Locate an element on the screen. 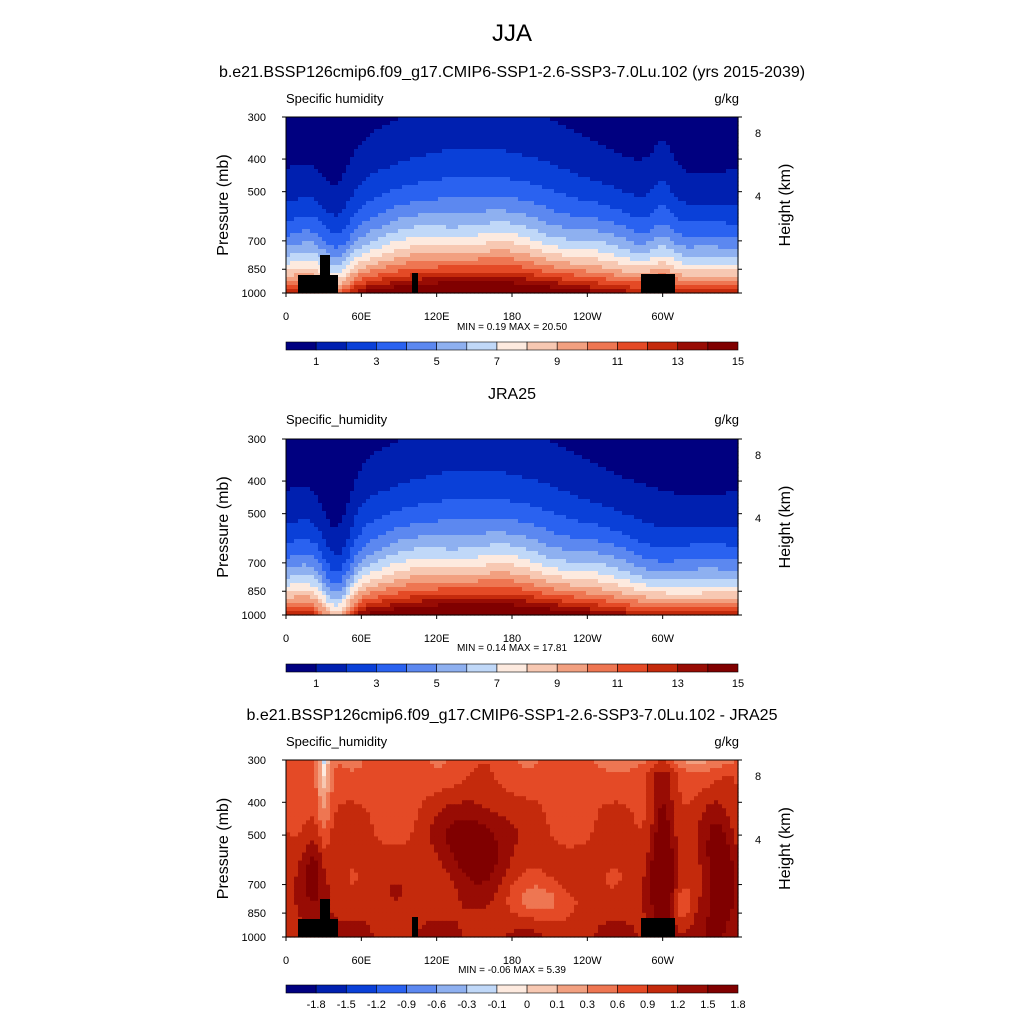 The width and height of the screenshot is (1024, 1024). panel-2-xtick-180: 180 is located at coordinates (512, 639).